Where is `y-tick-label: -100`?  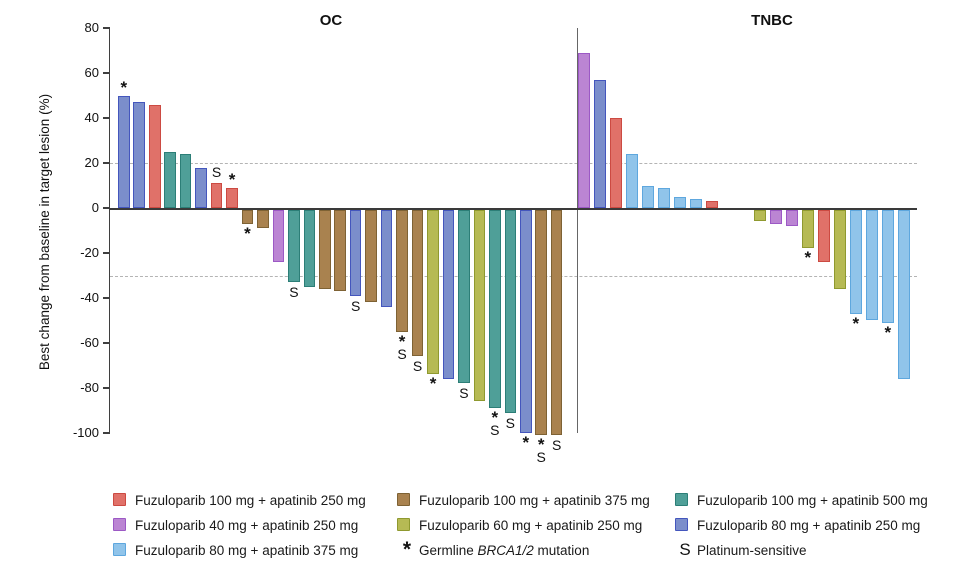
y-tick-label: -100 is located at coordinates (85, 432).